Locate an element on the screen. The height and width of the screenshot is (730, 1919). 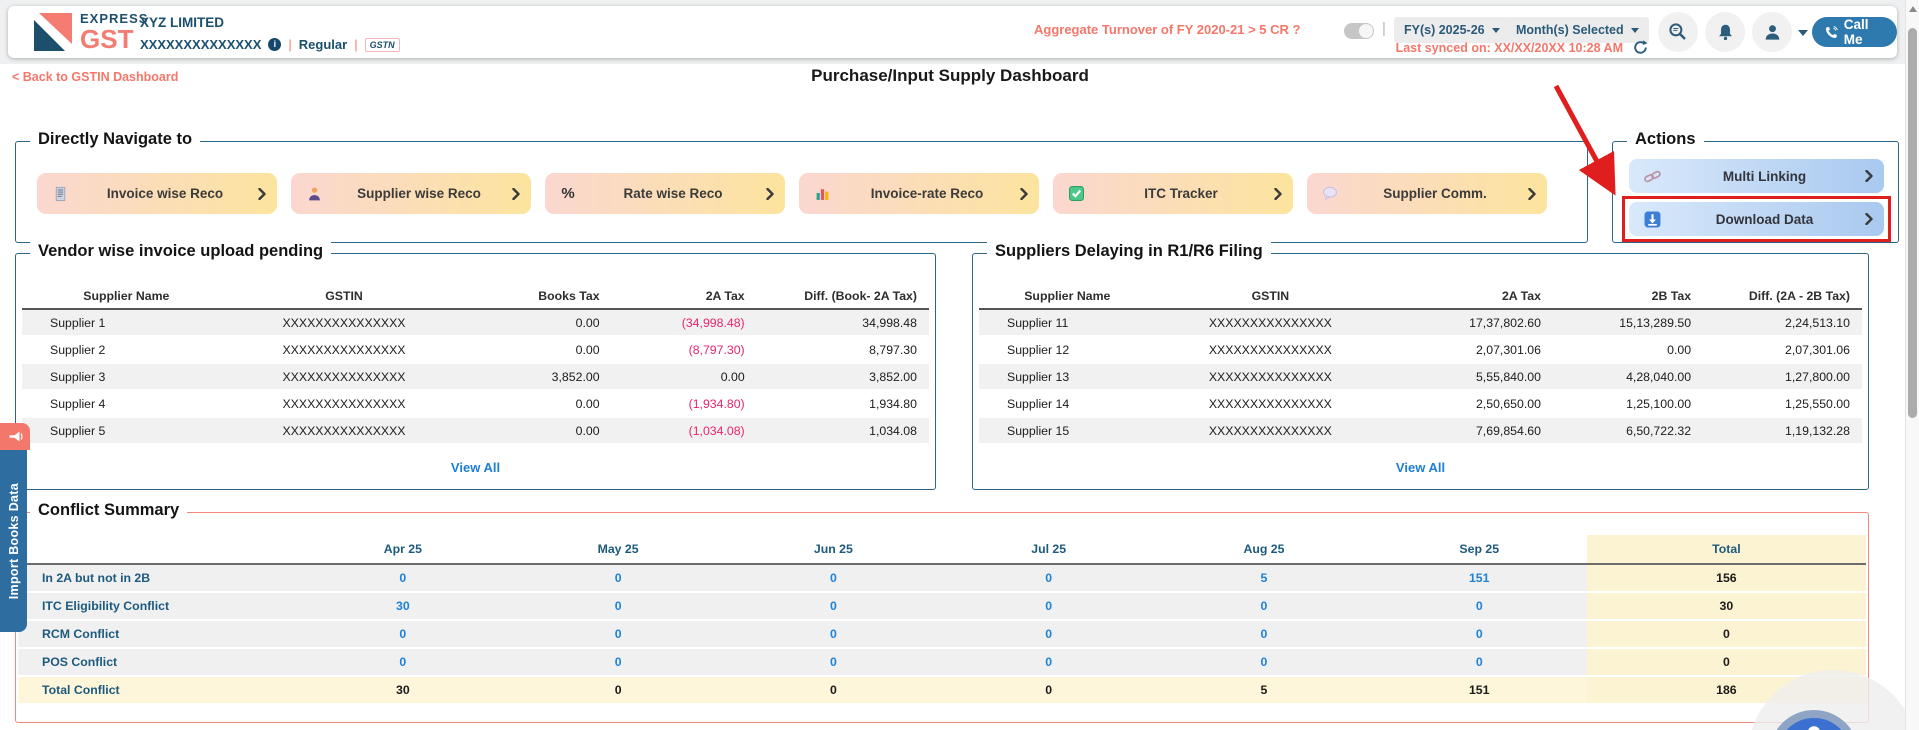
col-diff: Diff. (Book- 2A Tax) is located at coordinates (860, 296).